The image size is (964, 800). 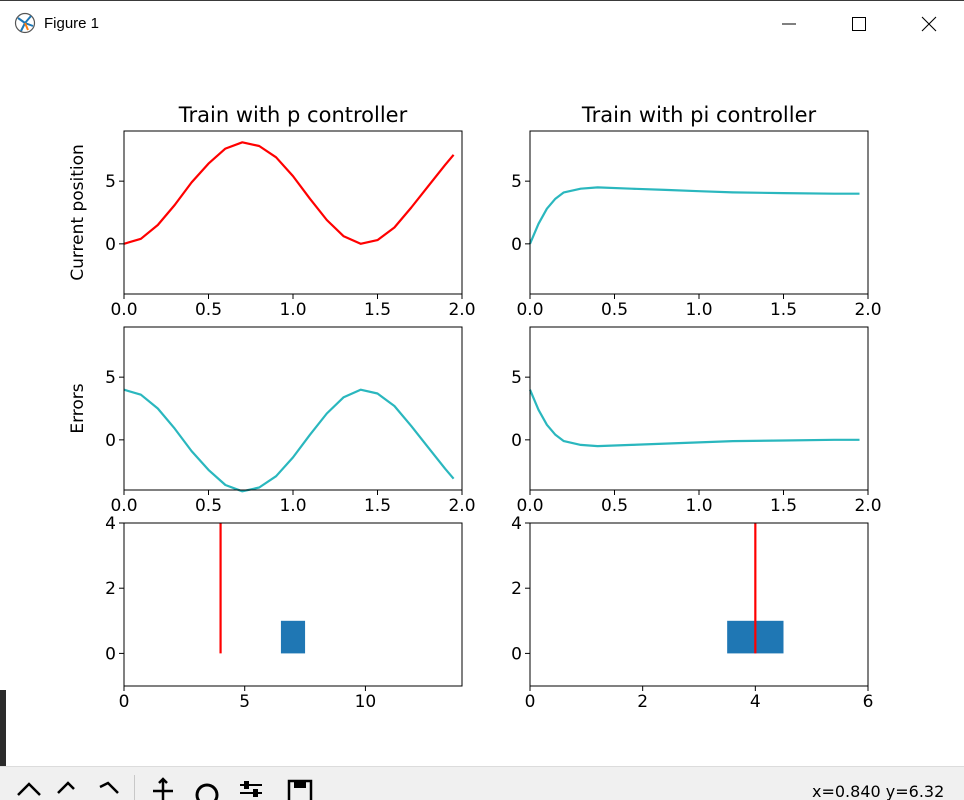 I want to click on zoom-button, so click(x=207, y=786).